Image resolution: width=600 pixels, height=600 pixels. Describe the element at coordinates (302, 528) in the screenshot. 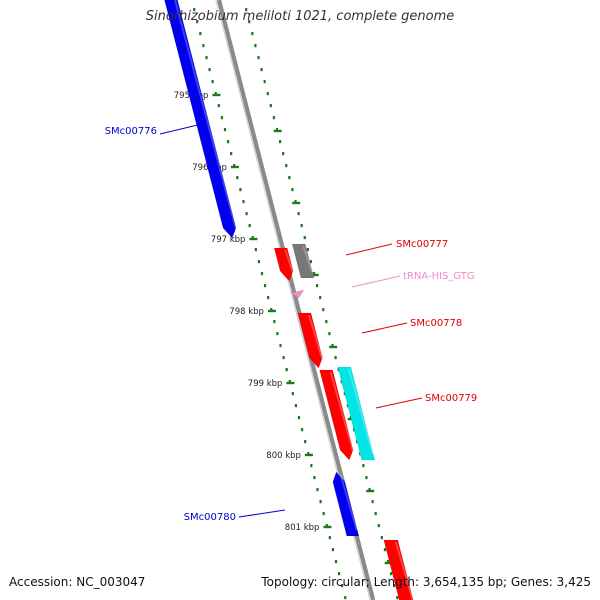

I see `tick-label: 801 kbp` at that location.